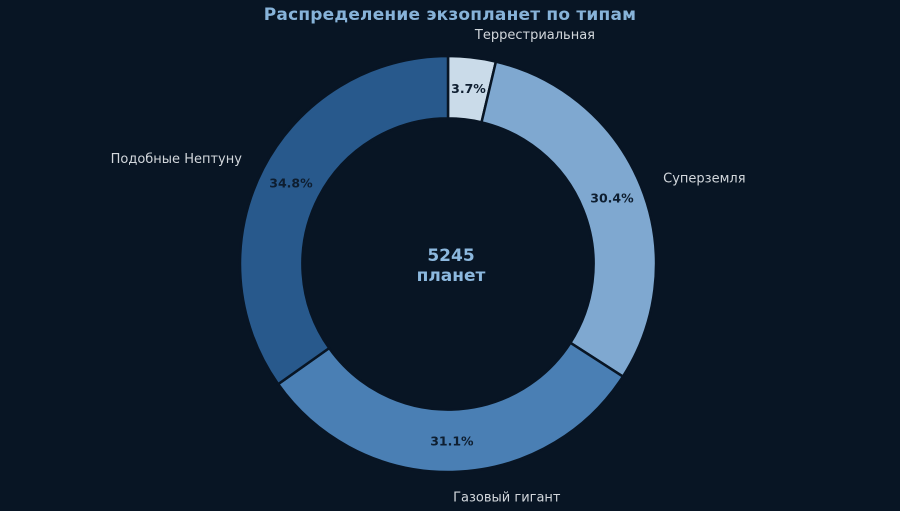 The width and height of the screenshot is (900, 511). What do you see at coordinates (291, 182) in the screenshot?
I see `percent-label-neptune-like: 34.8%` at bounding box center [291, 182].